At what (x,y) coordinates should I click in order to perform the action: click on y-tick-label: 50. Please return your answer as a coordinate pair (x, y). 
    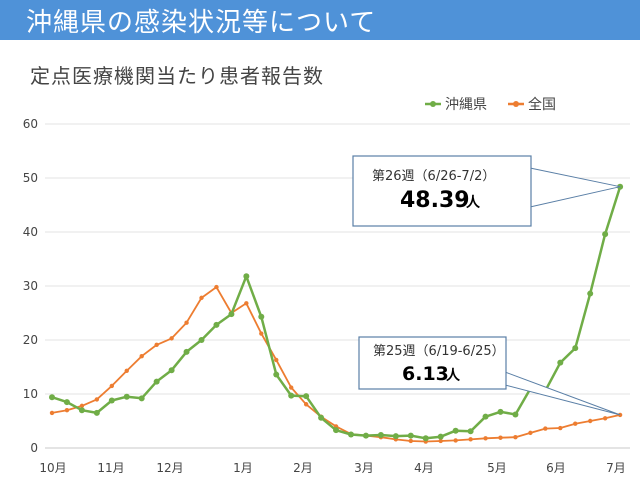
    Looking at the image, I should click on (30, 178).